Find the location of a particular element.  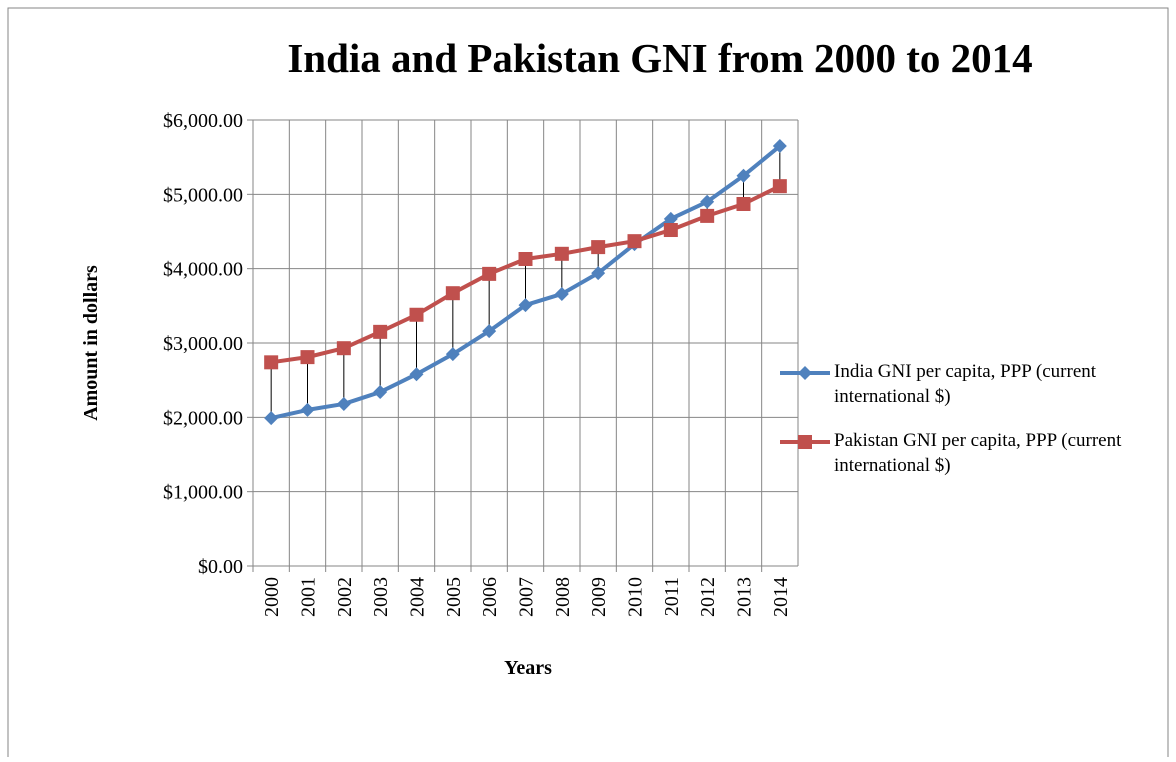

x-tick-label: 2009 is located at coordinates (599, 597).